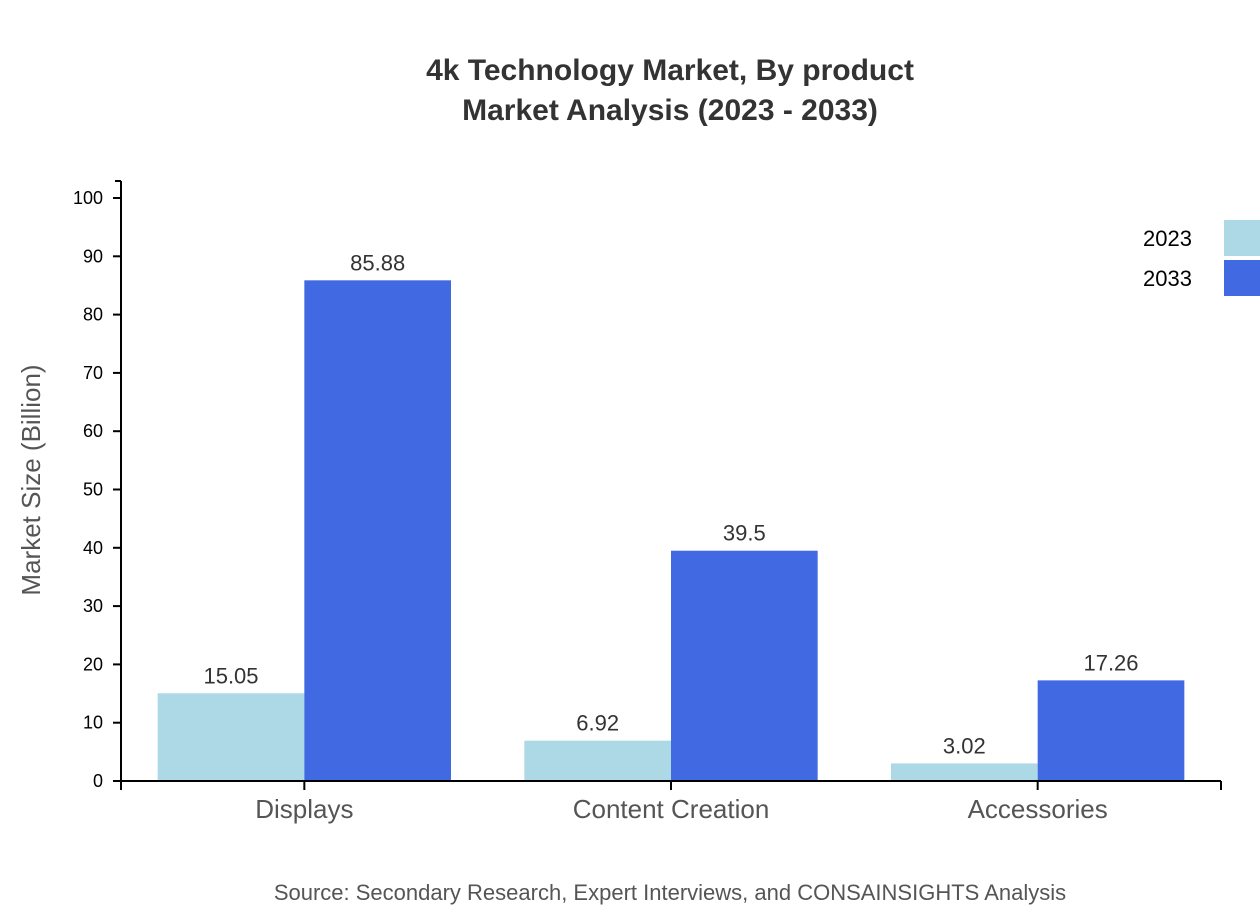  I want to click on y-tick-label: 30, so click(93, 606).